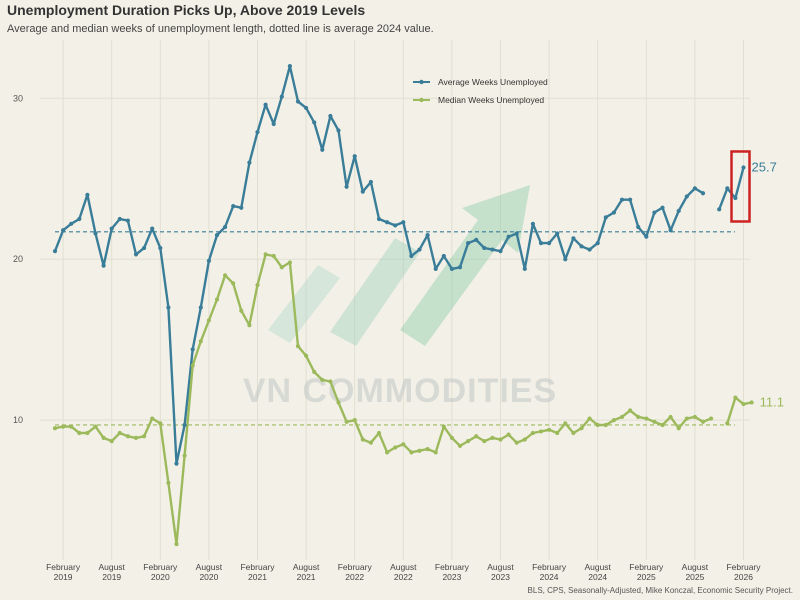  Describe the element at coordinates (493, 82) in the screenshot. I see `legend-label-average: Average Weeks Unemployed` at that location.